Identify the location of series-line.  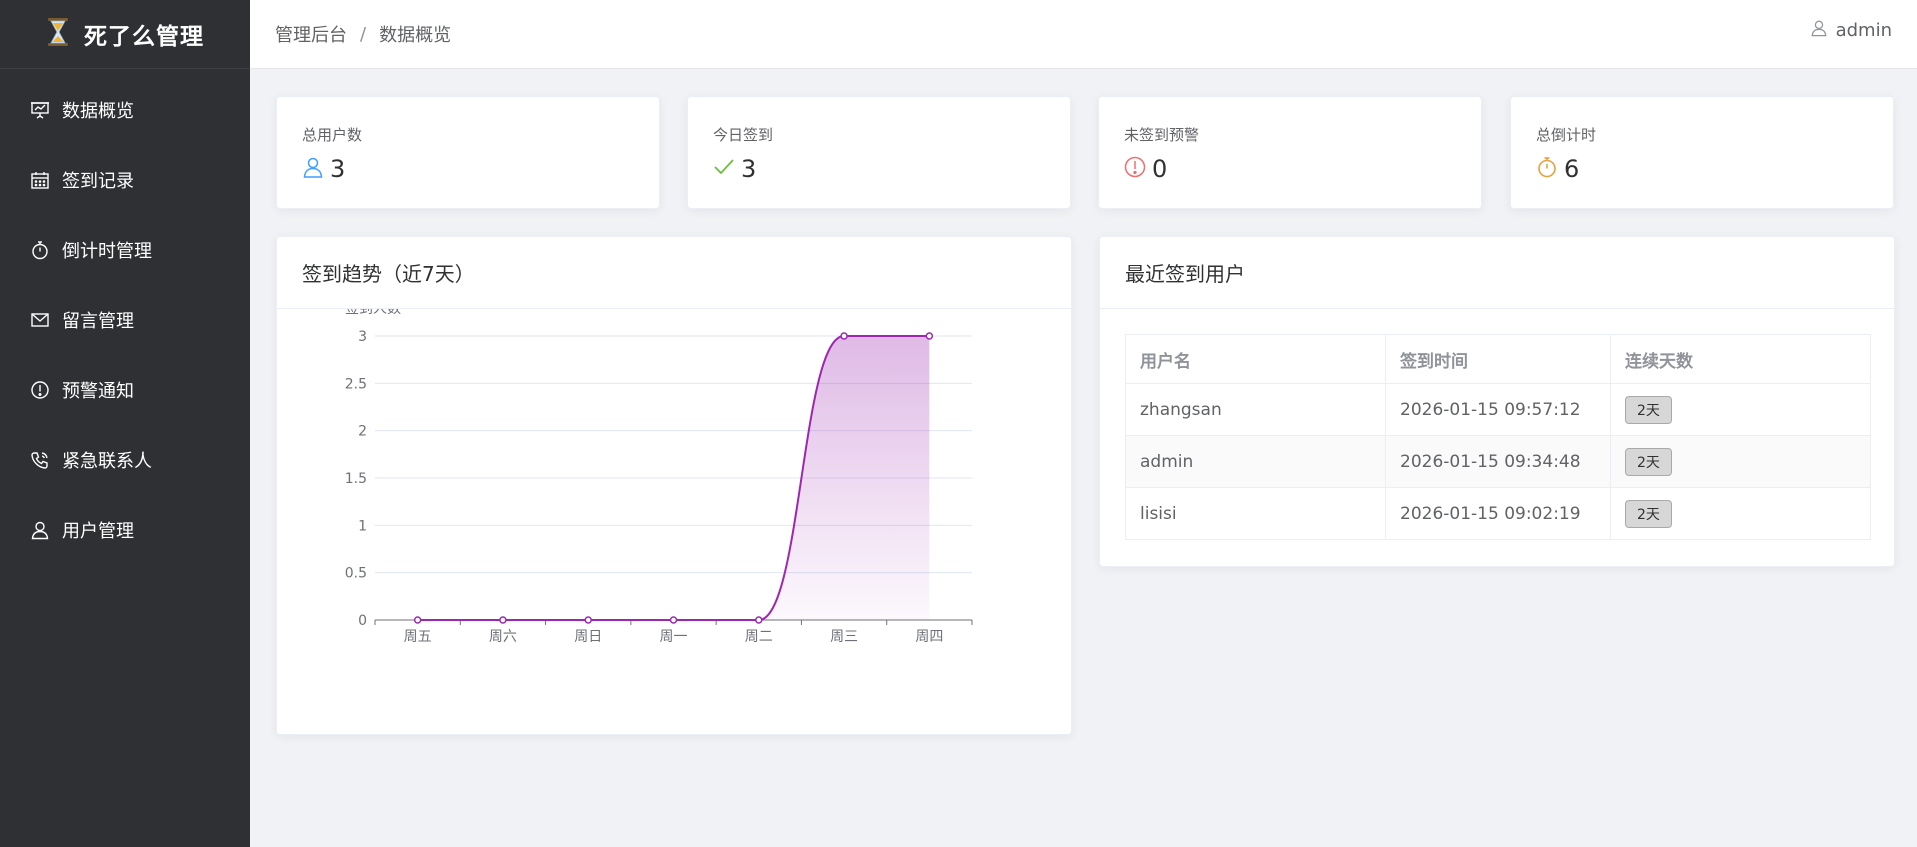
(673, 478).